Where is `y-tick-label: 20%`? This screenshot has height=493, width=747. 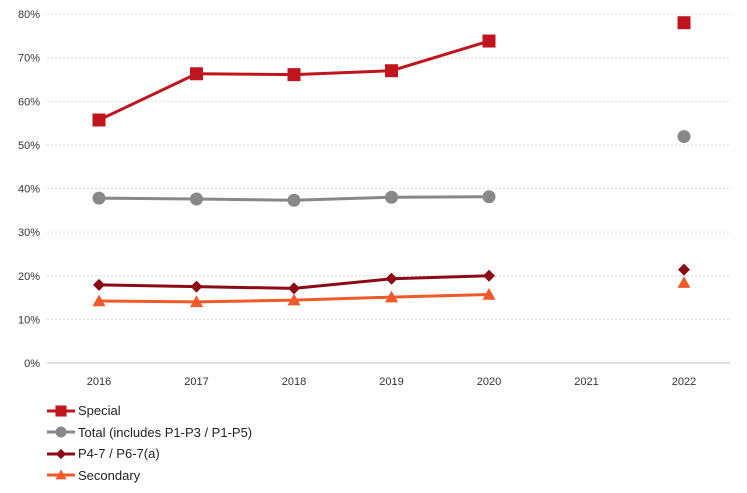
y-tick-label: 20% is located at coordinates (29, 277).